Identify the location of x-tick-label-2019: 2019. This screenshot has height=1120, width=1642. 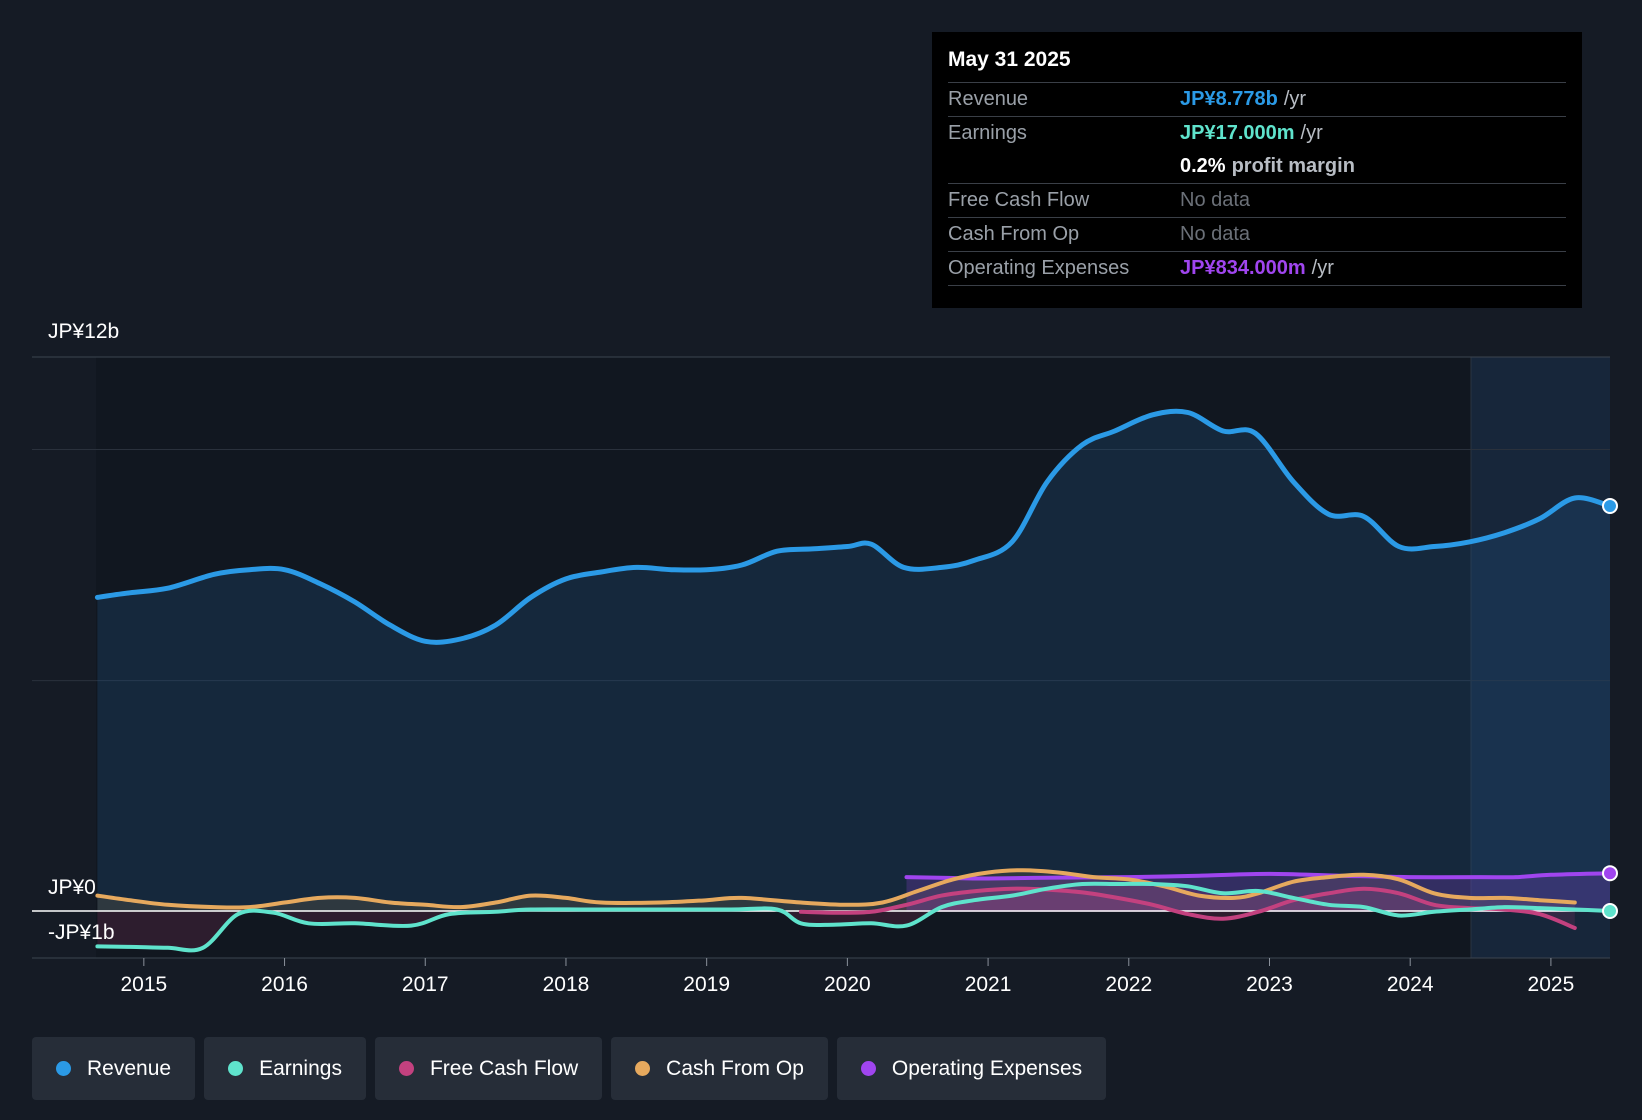
(706, 984).